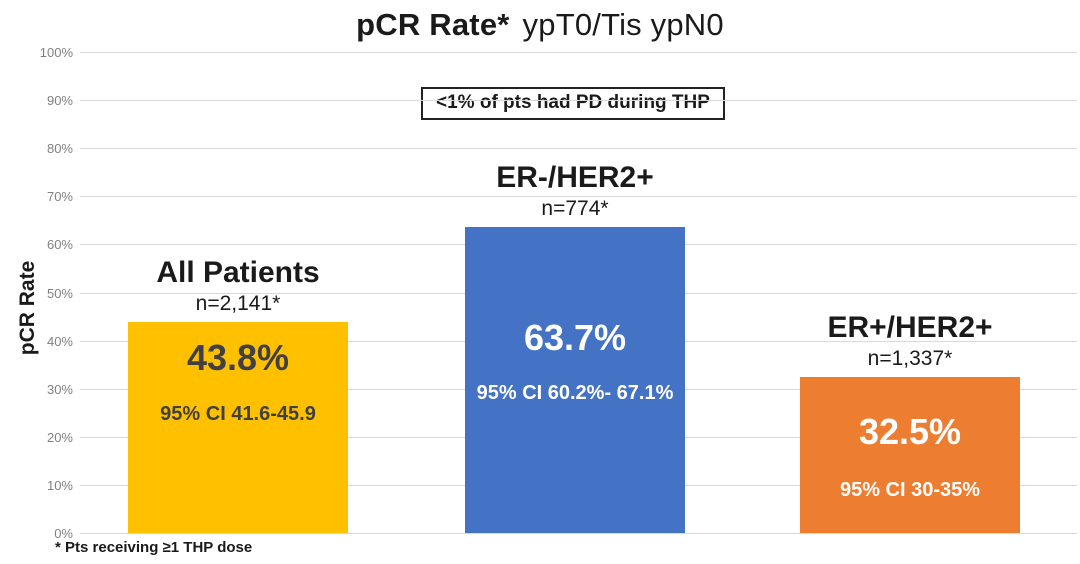  What do you see at coordinates (910, 358) in the screenshot?
I see `bar-n-label: n=1,337*` at bounding box center [910, 358].